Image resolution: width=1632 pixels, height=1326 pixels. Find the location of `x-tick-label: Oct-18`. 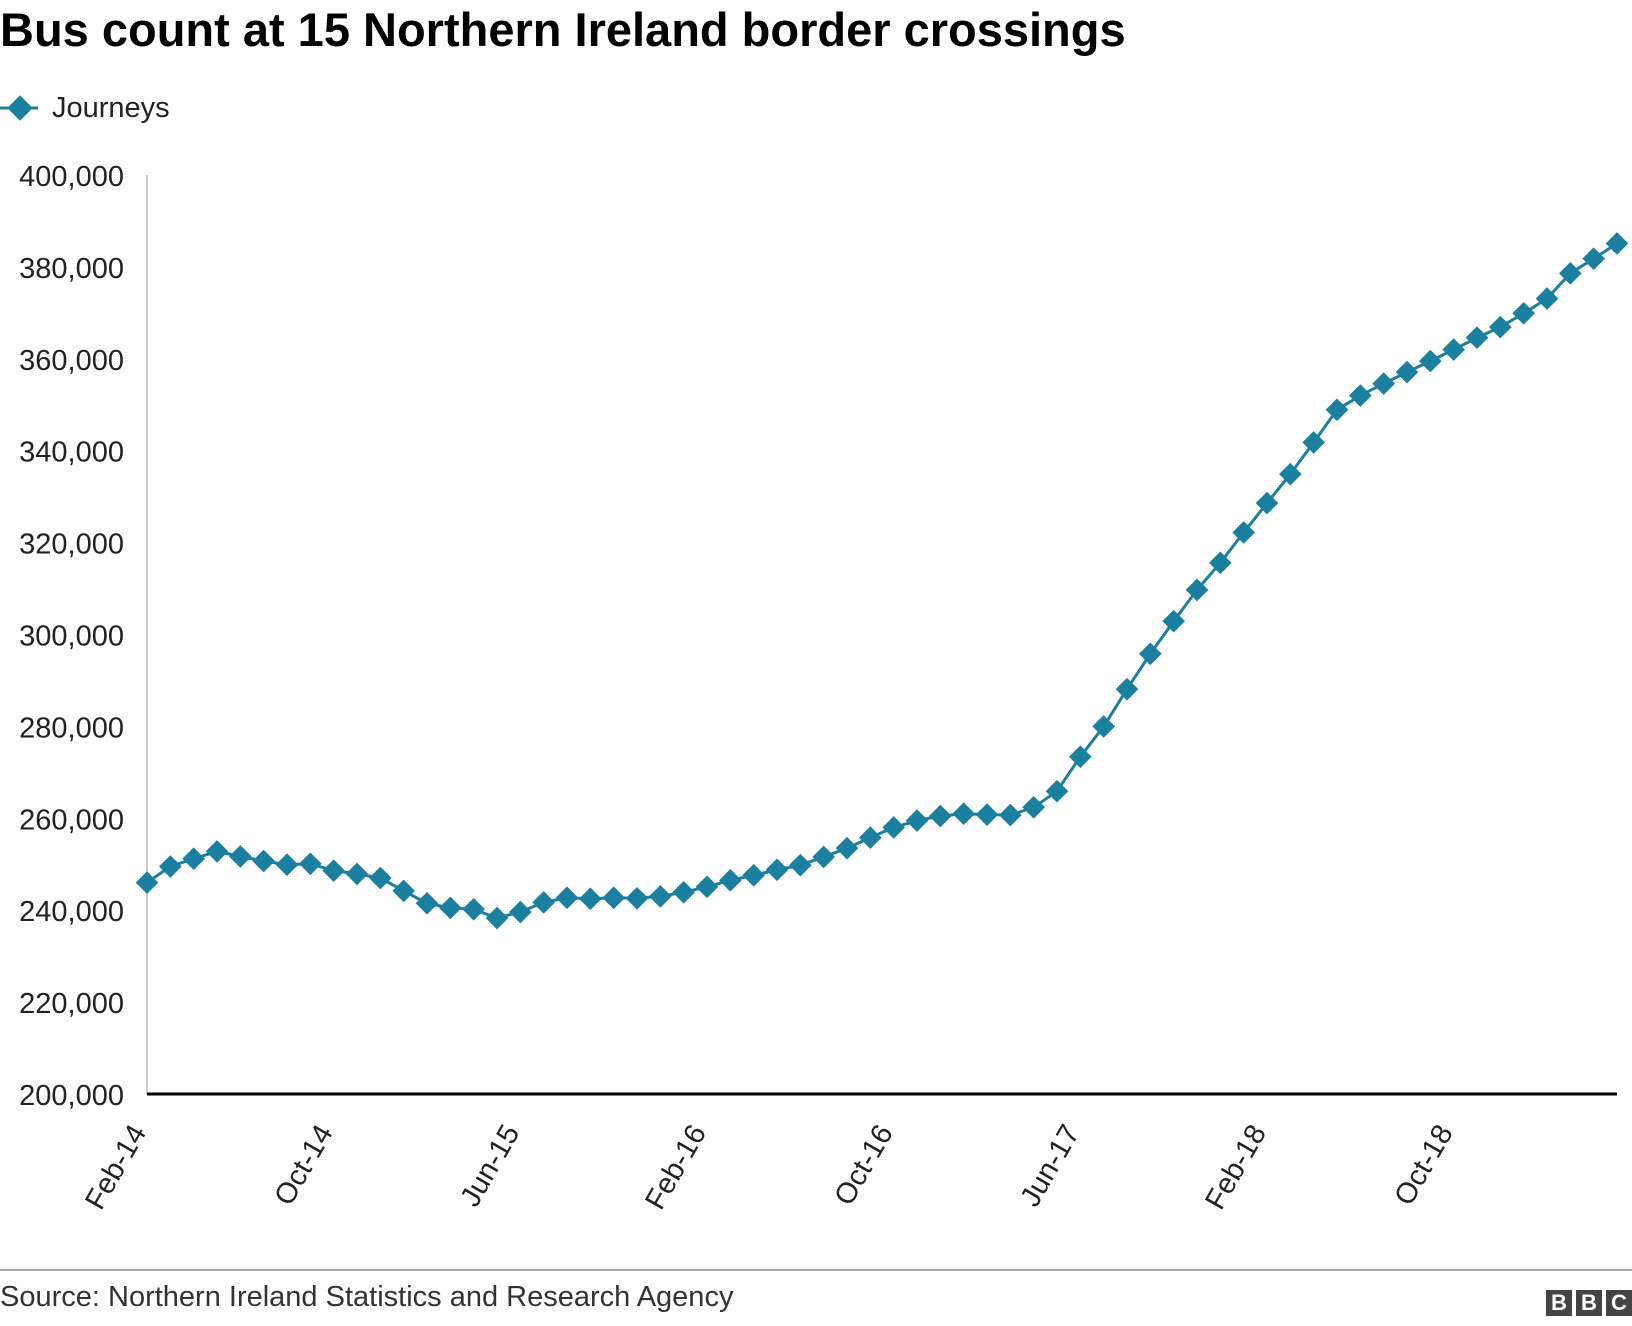

x-tick-label: Oct-18 is located at coordinates (1424, 1165).